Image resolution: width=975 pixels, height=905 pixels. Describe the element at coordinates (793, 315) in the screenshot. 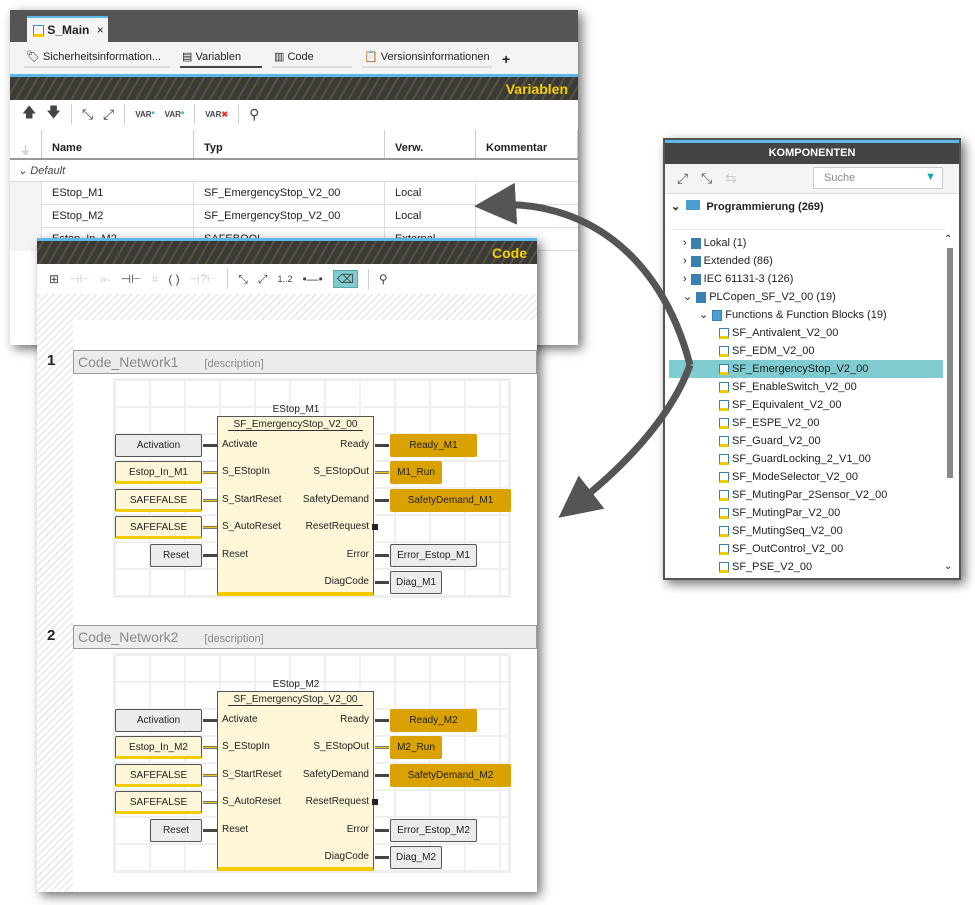

I see `tree-item: ⌄ Functions & Function Blocks (19)` at that location.